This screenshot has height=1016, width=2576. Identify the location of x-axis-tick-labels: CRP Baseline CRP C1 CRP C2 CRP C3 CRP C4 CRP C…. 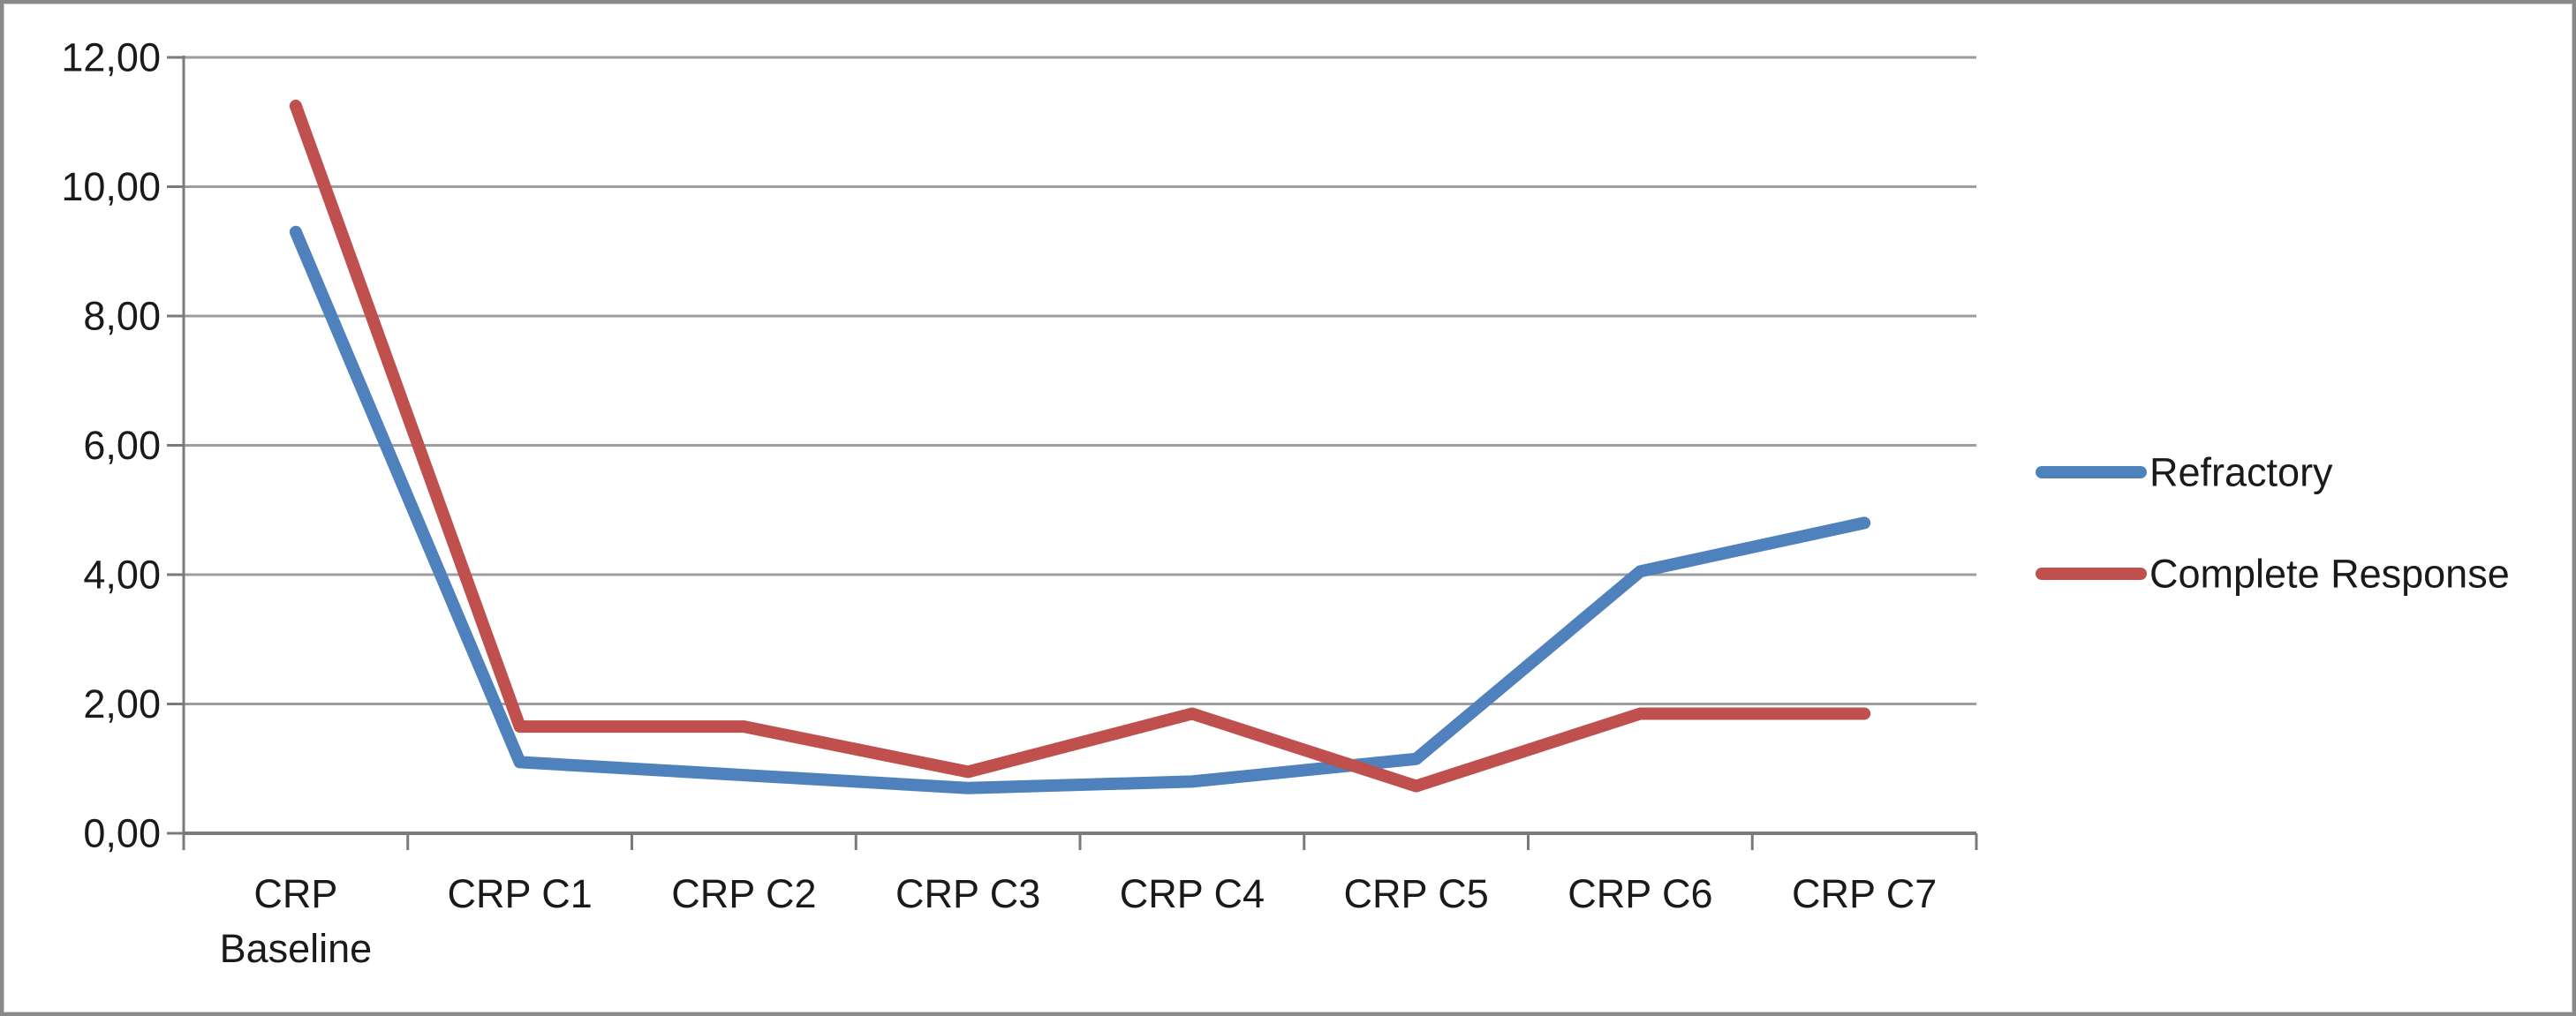
(1079, 921).